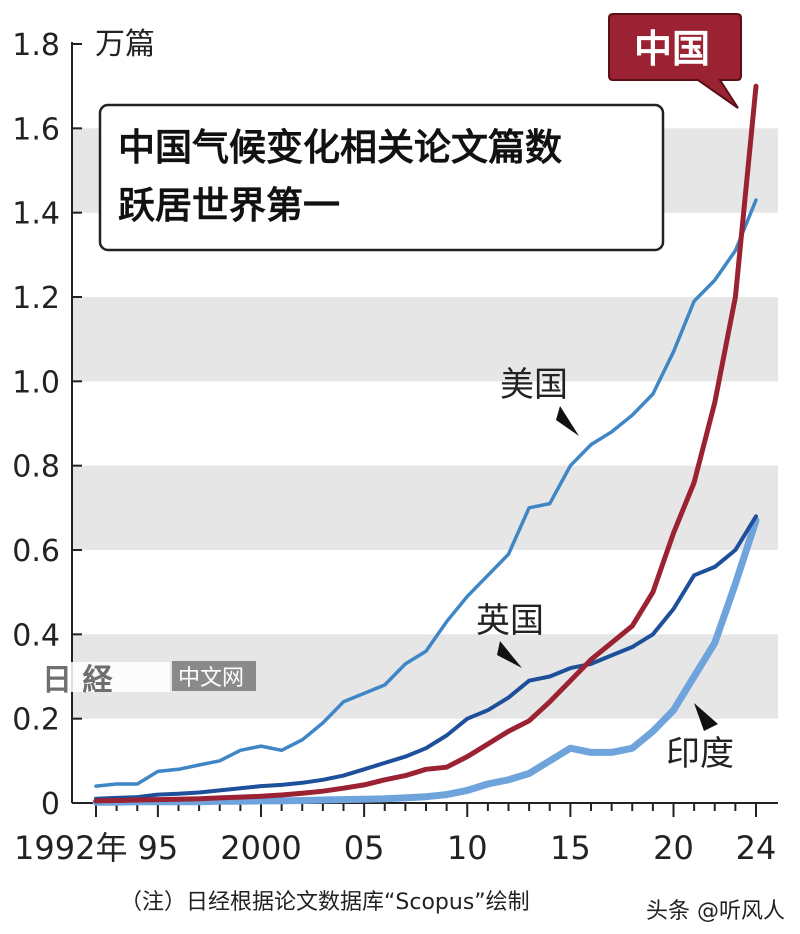  What do you see at coordinates (567, 421) in the screenshot?
I see `series-pointer-us` at bounding box center [567, 421].